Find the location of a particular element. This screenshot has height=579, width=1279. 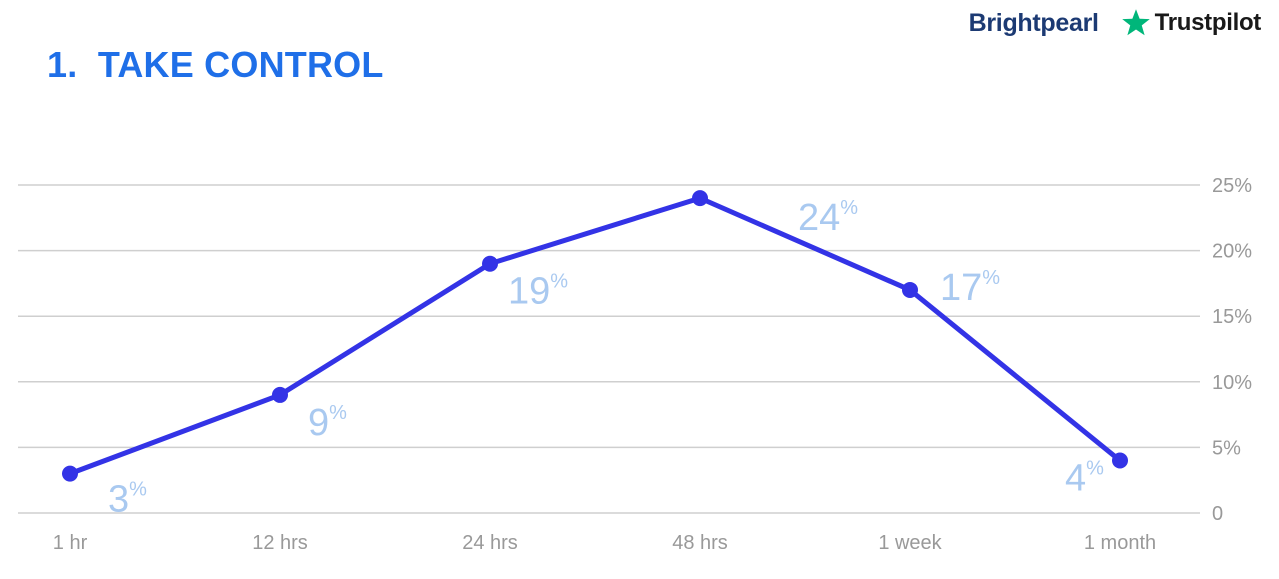

x-tick-label: 48 hrs is located at coordinates (700, 543).